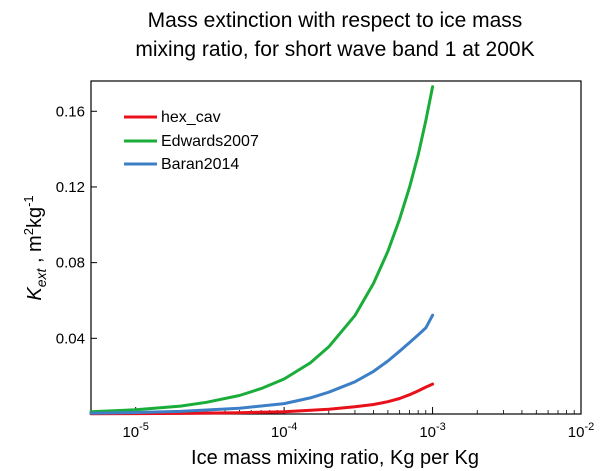 The image size is (610, 471). What do you see at coordinates (262, 364) in the screenshot?
I see `series-line-baran2014` at bounding box center [262, 364].